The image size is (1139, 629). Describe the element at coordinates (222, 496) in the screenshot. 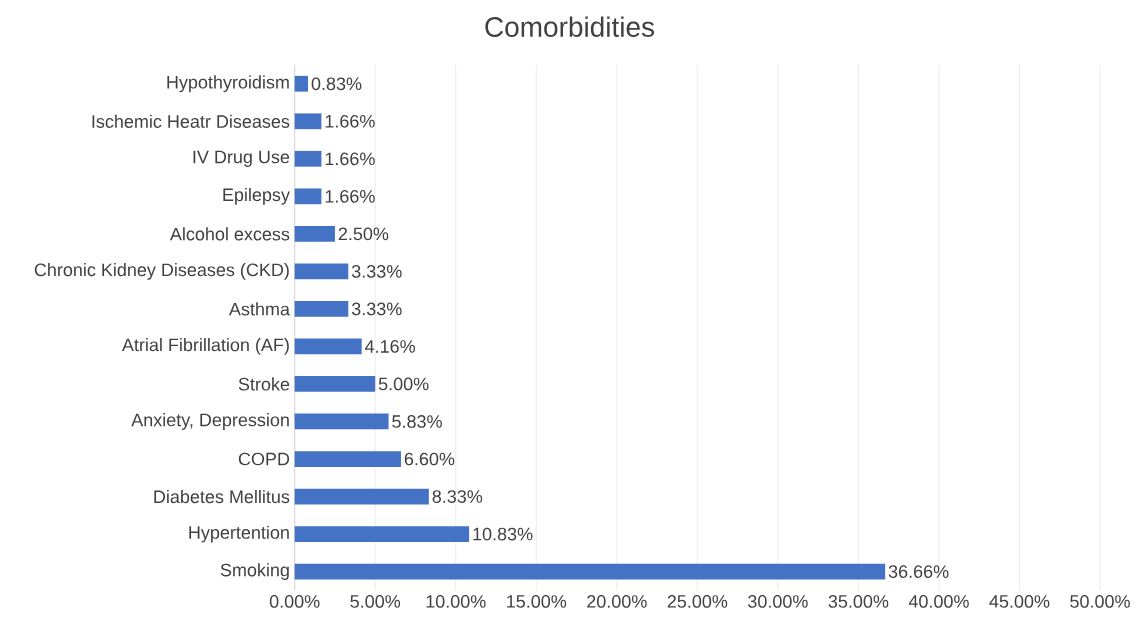

I see `y-tick-label: Diabetes Mellitus` at that location.